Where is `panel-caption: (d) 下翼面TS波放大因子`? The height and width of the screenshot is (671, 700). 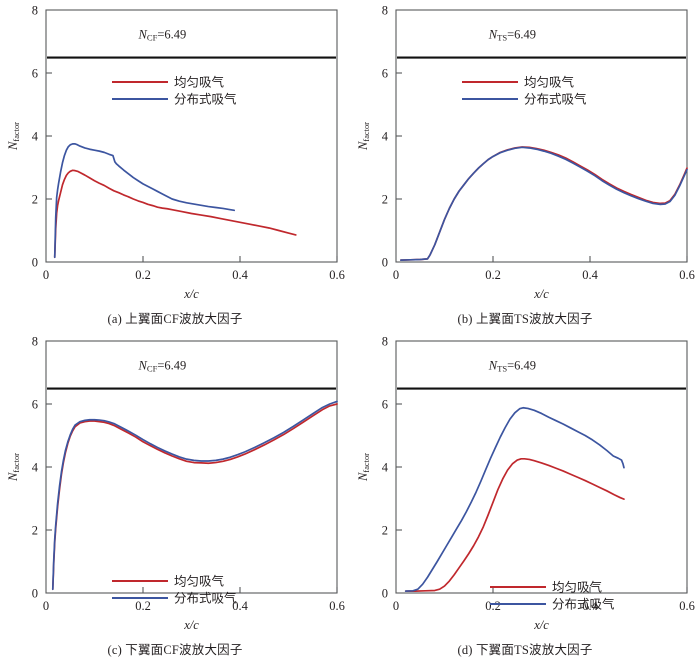
panel-caption: (d) 下翼面TS波放大因子 is located at coordinates (525, 650).